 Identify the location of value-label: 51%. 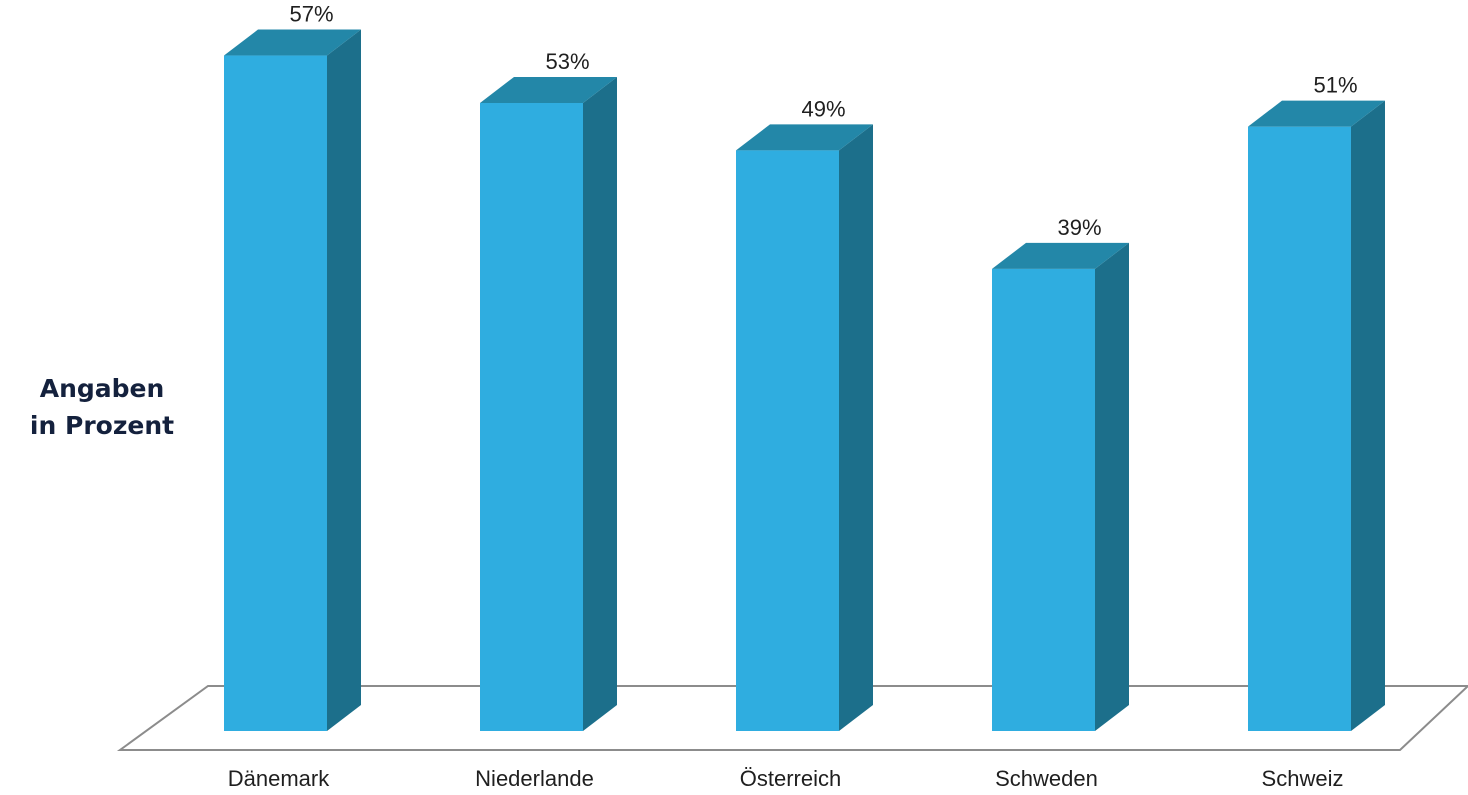
(1335, 85).